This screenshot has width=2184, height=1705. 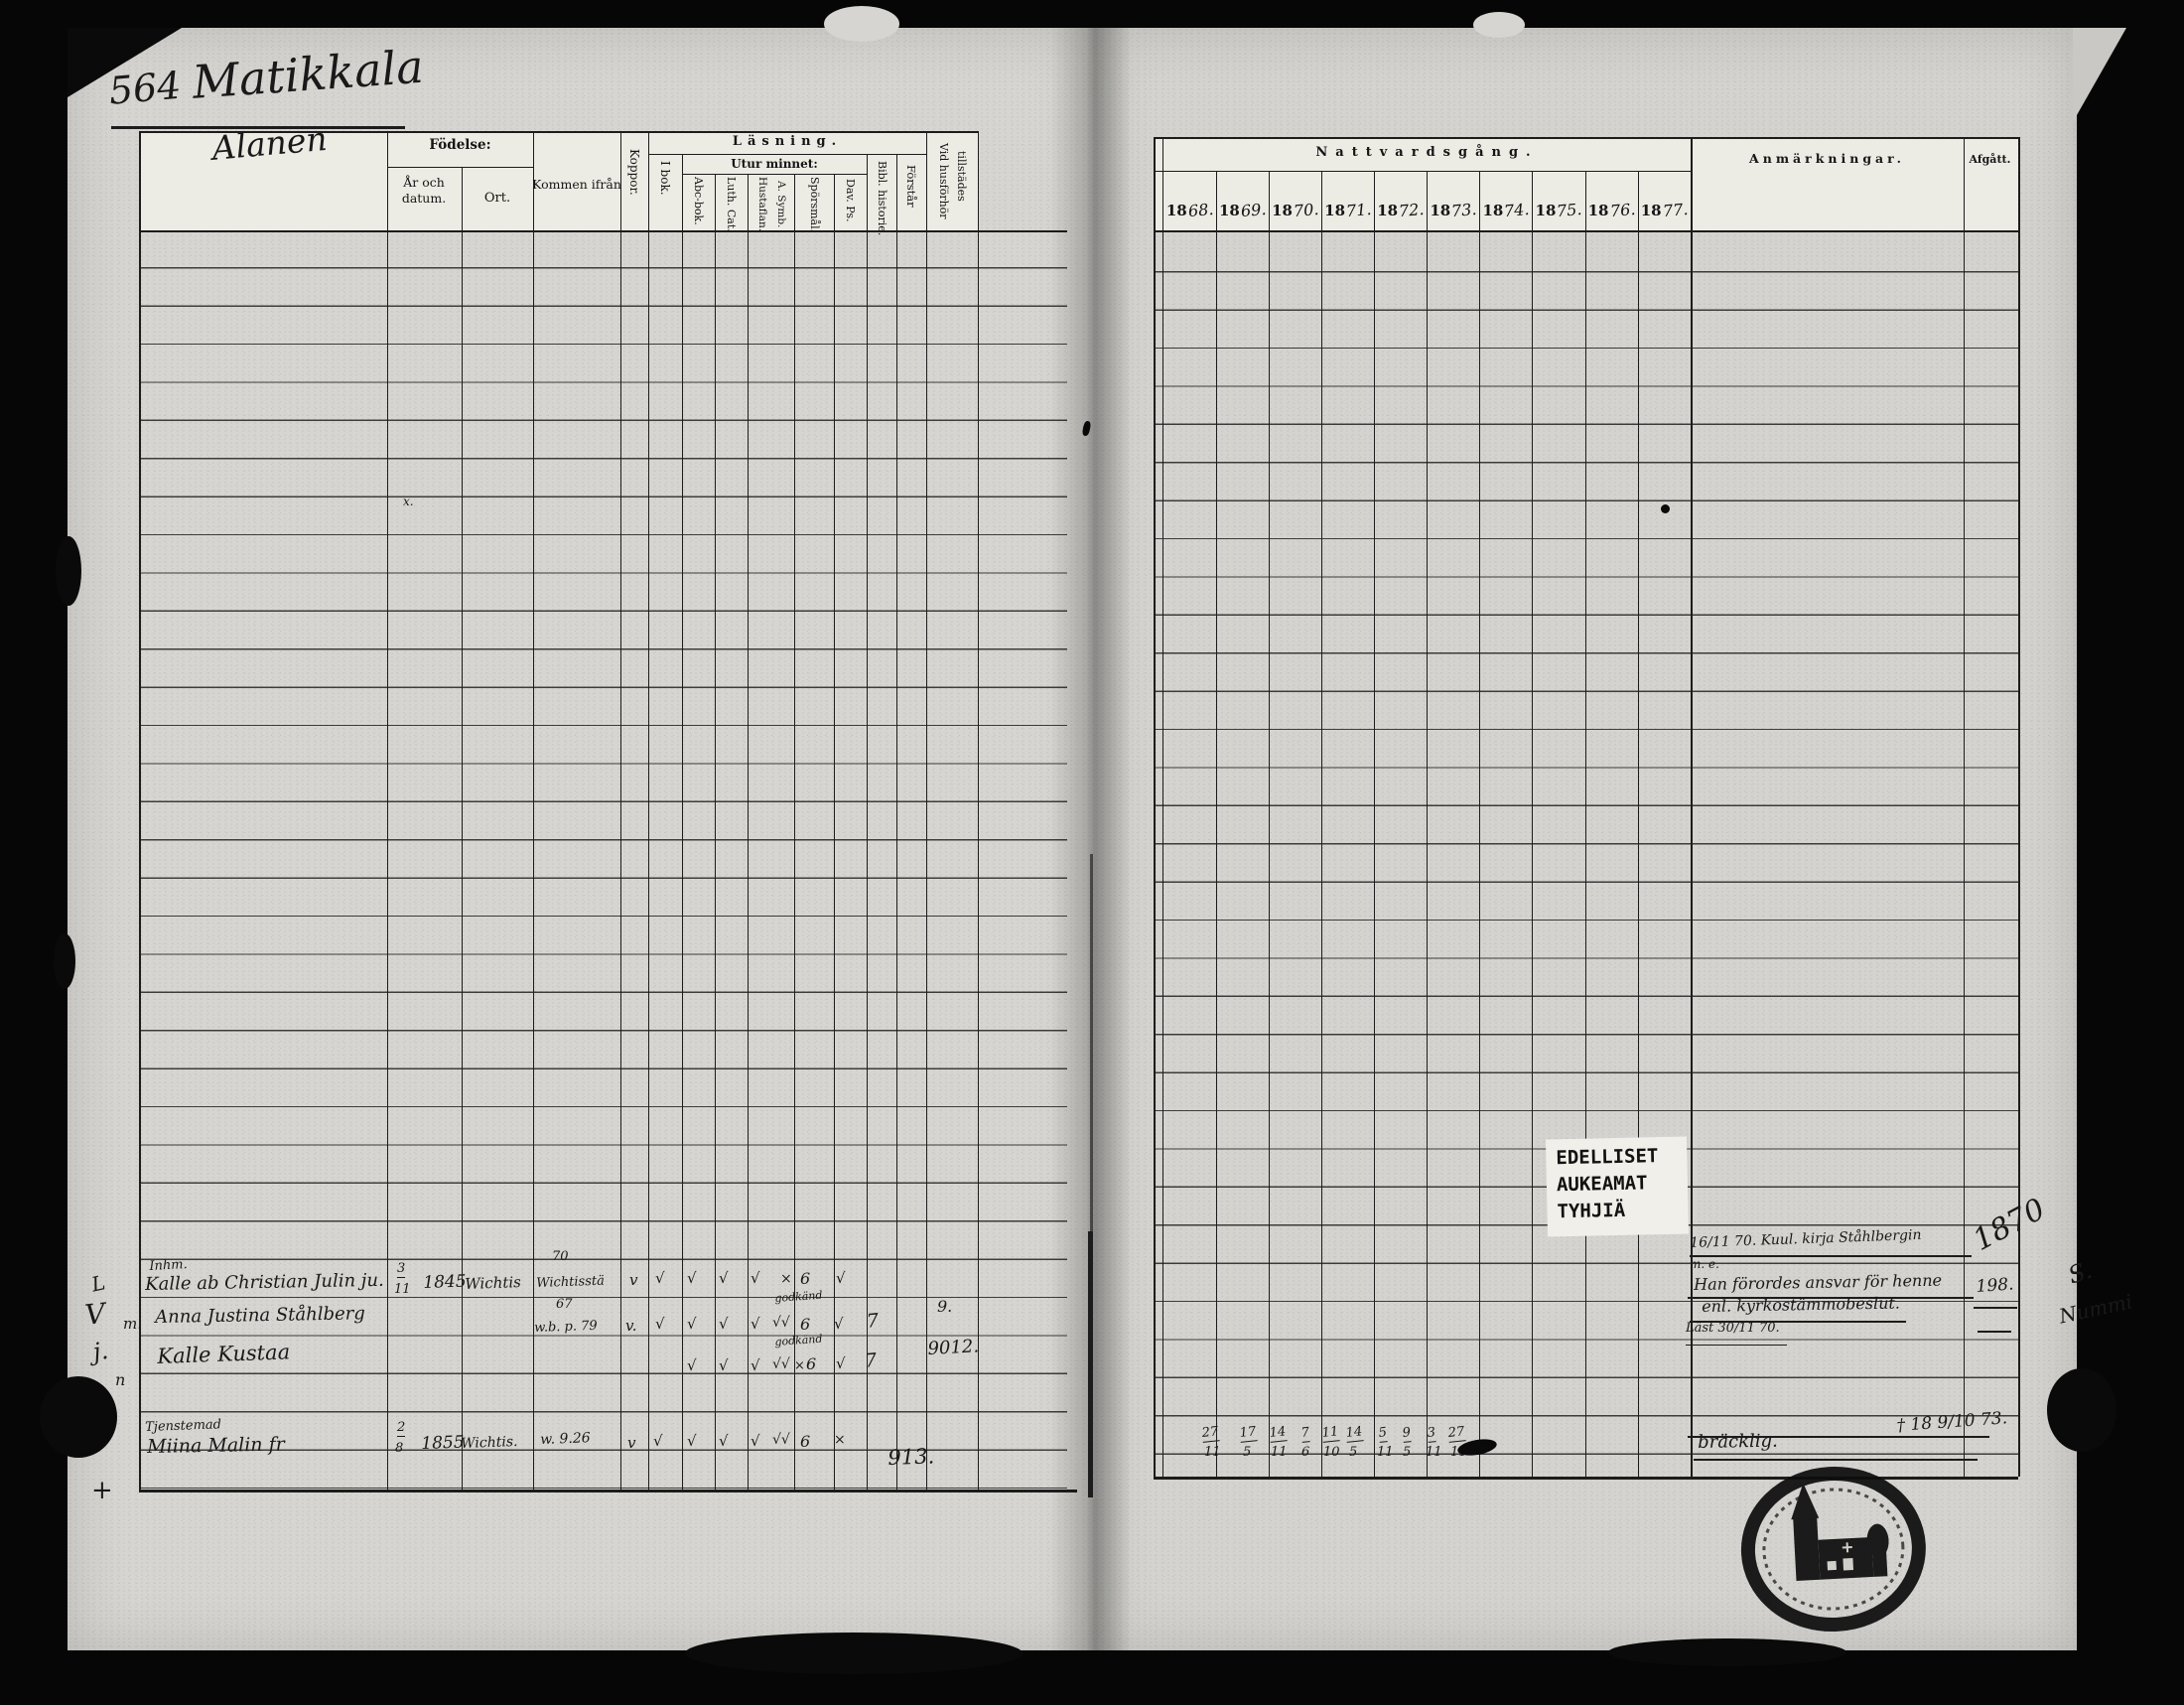 I want to click on handwriting-entry: Wichtis., so click(x=489, y=1443).